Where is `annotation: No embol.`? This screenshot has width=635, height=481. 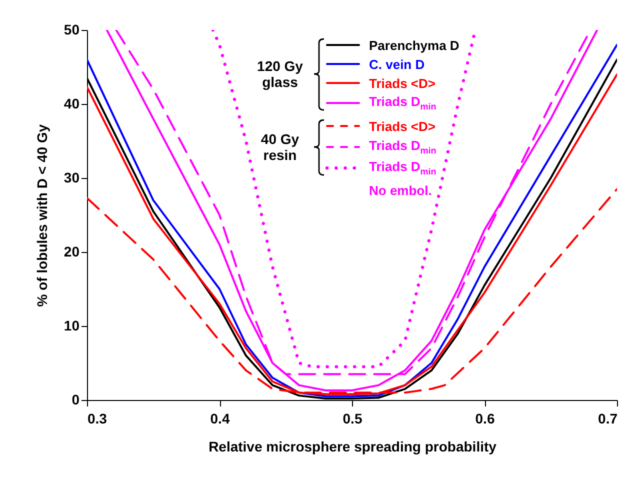 annotation: No embol. is located at coordinates (400, 190).